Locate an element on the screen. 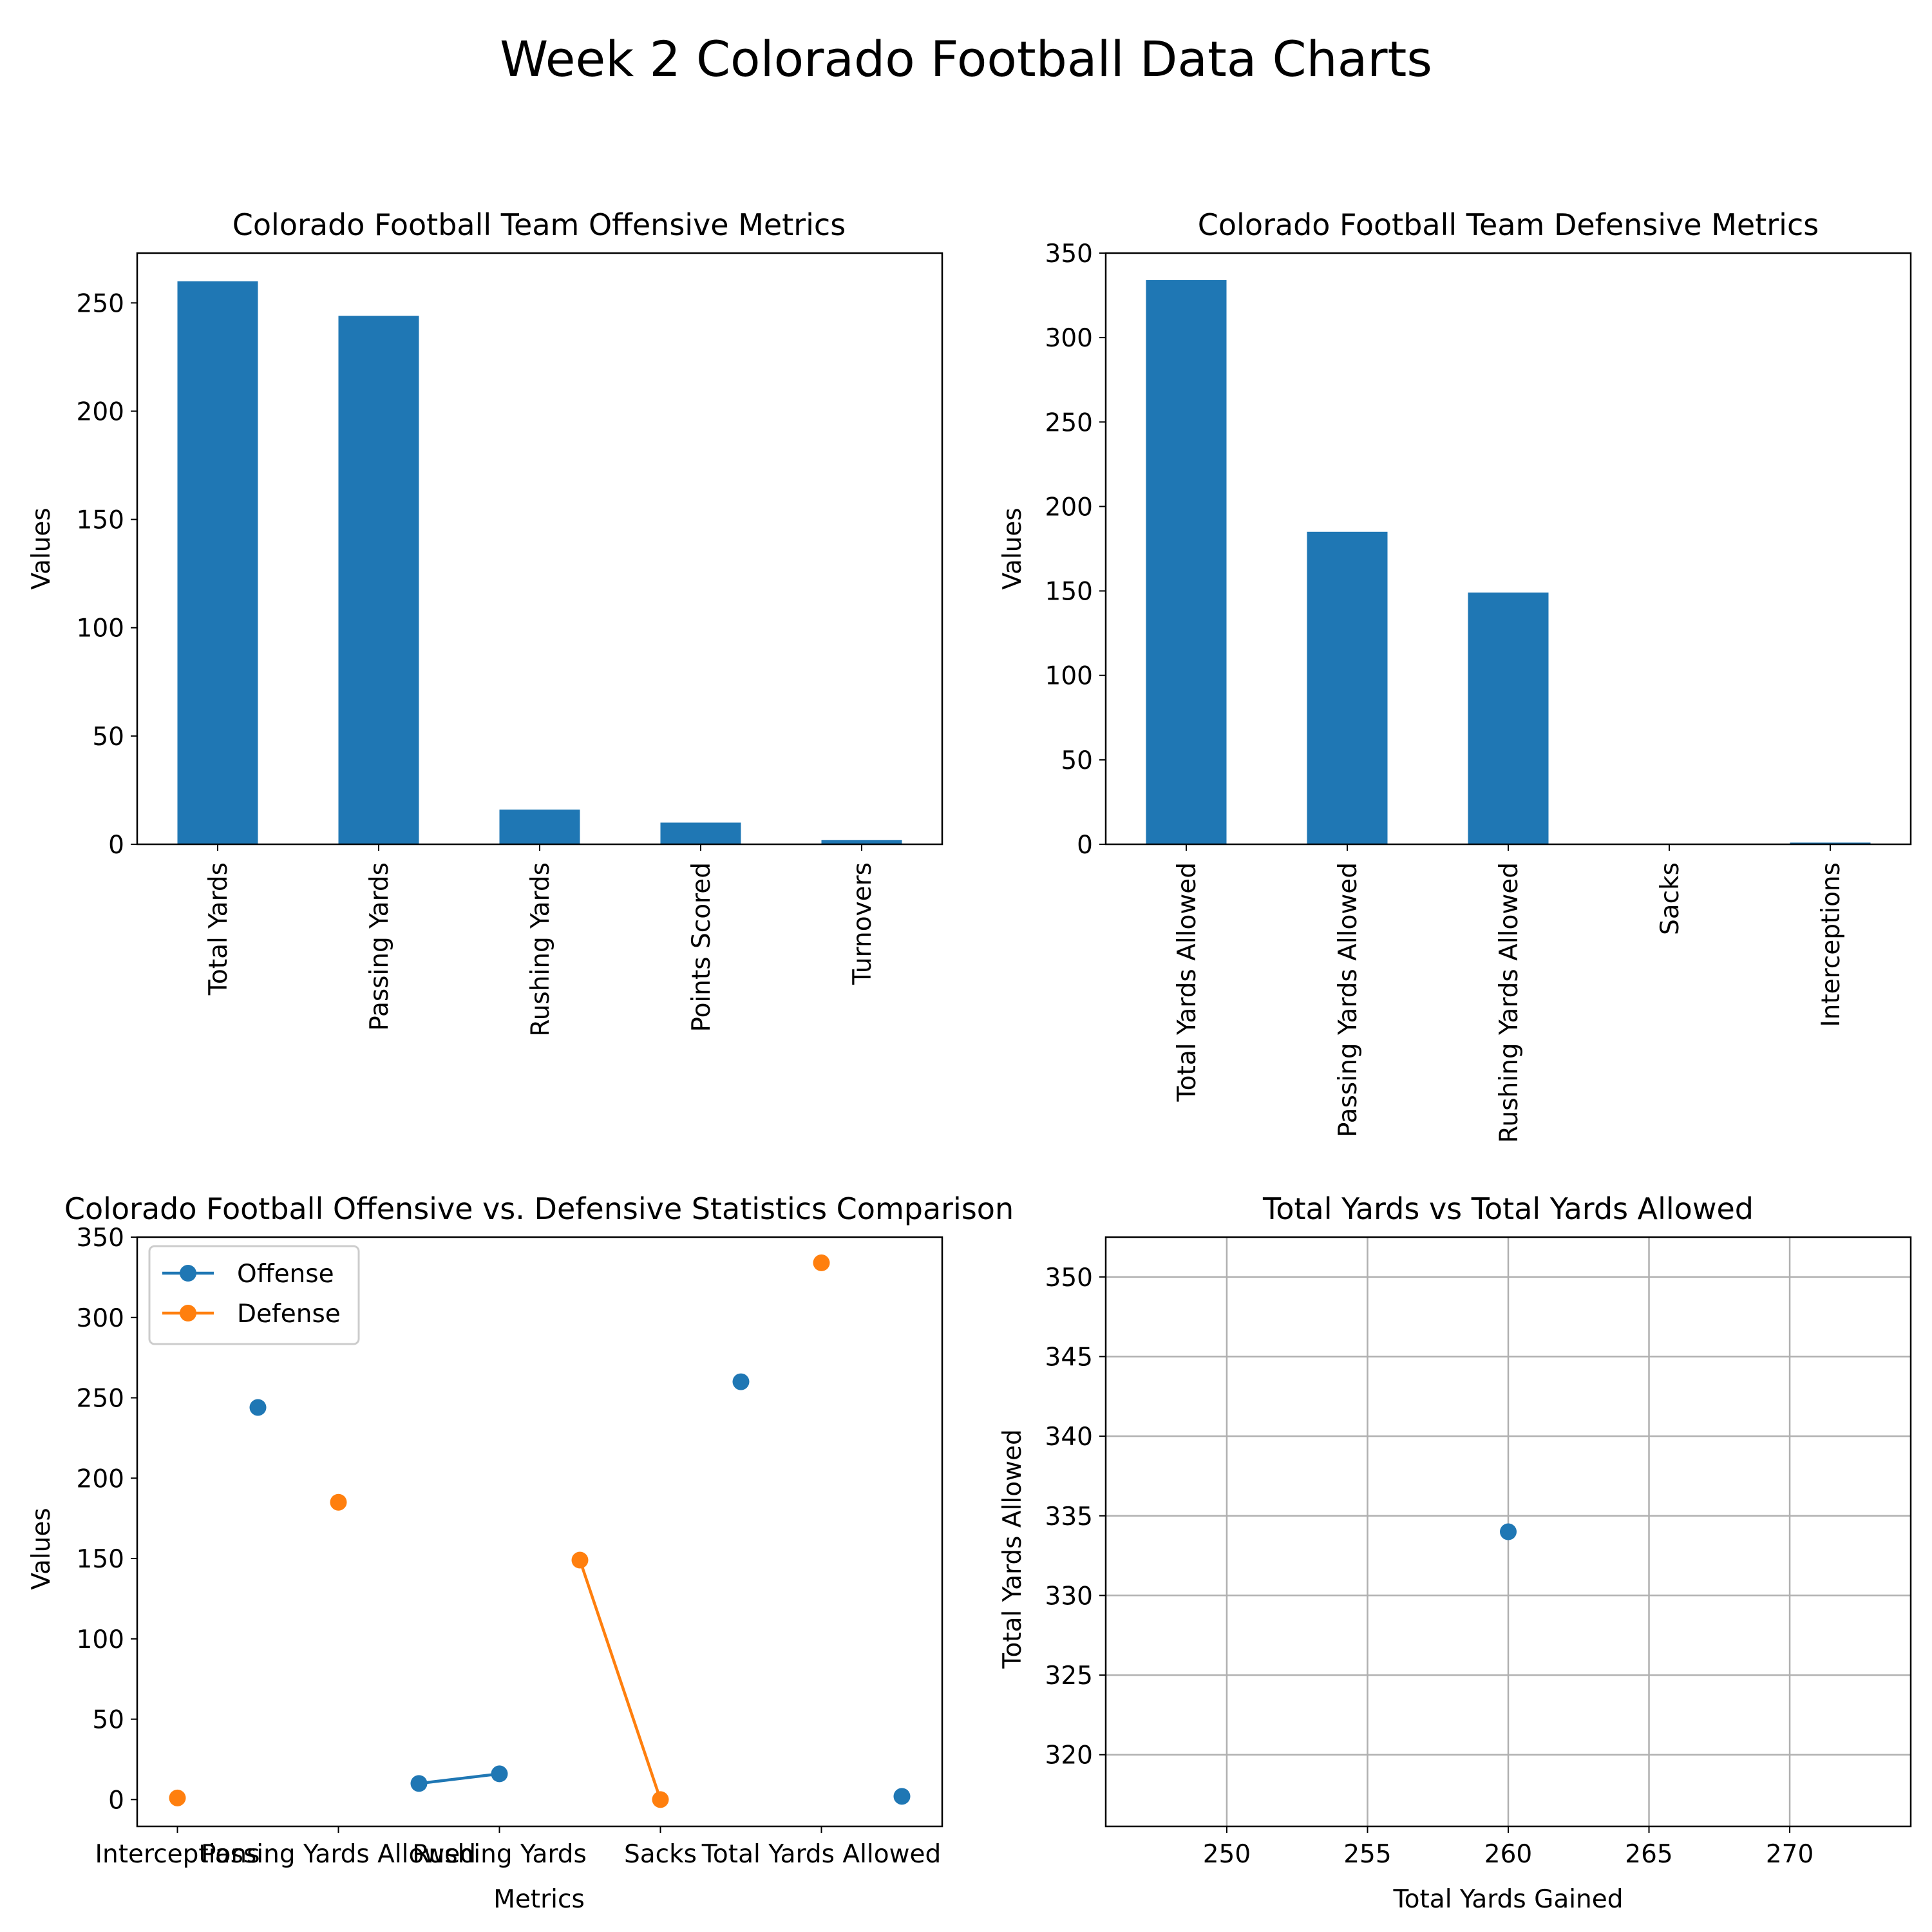 This screenshot has height=1932, width=1932. scatter-axes: 320 325 330 335 340 345 350 250 255 260 265 270 is located at coordinates (1479, 1552).